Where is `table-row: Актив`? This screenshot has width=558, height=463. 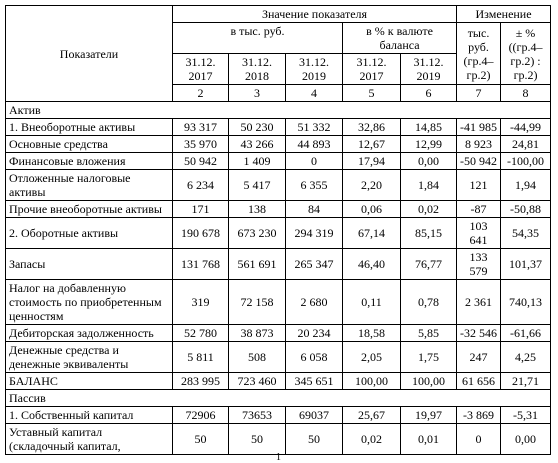
table-row: Актив is located at coordinates (278, 110).